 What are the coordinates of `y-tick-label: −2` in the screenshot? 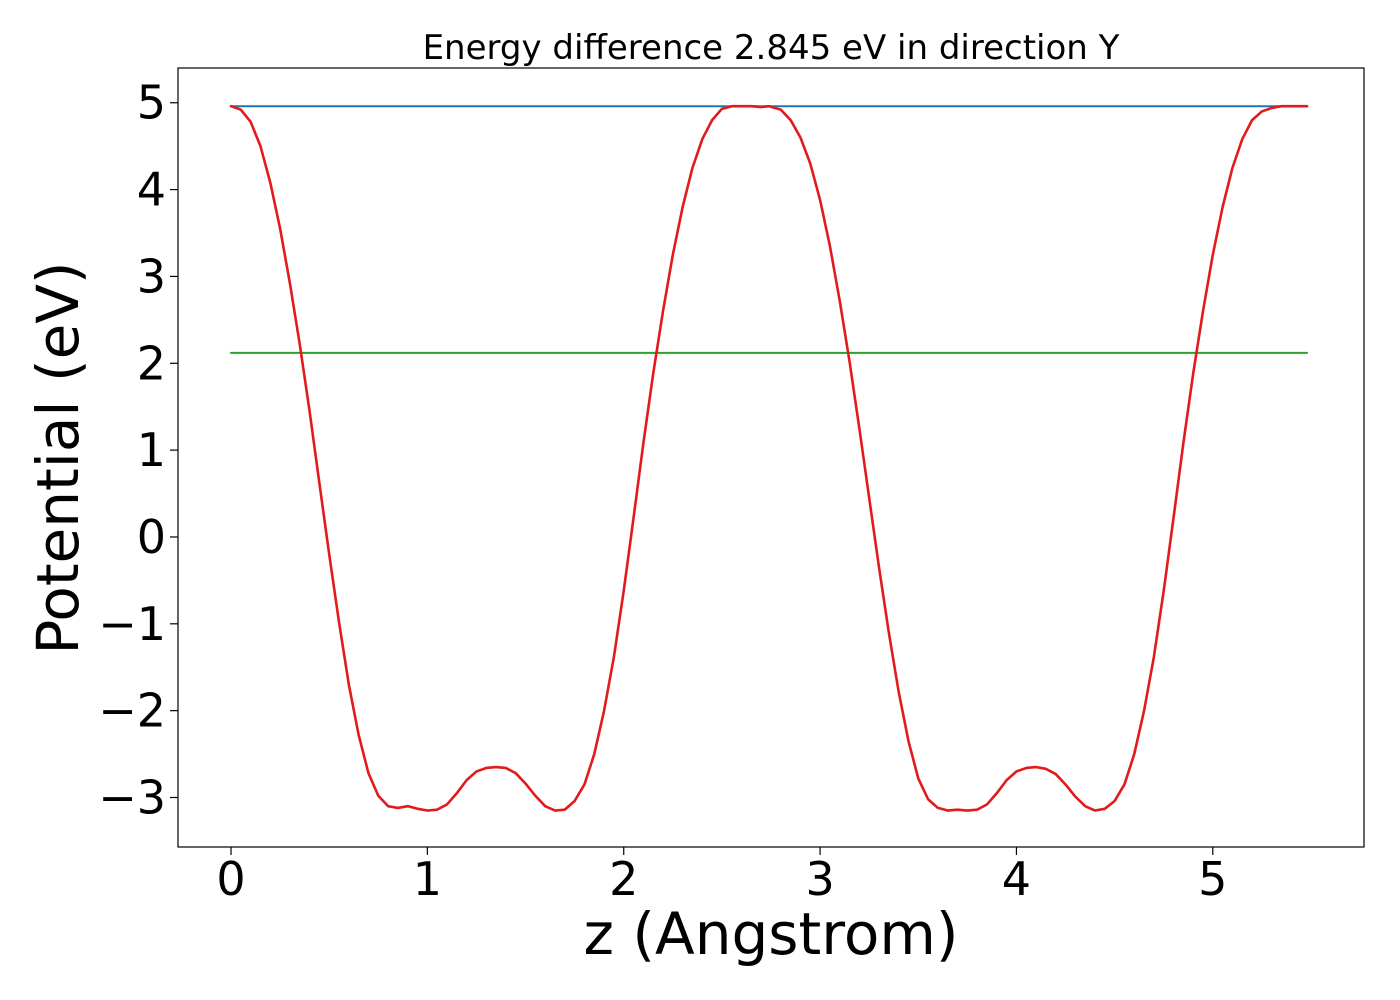 It's located at (132, 711).